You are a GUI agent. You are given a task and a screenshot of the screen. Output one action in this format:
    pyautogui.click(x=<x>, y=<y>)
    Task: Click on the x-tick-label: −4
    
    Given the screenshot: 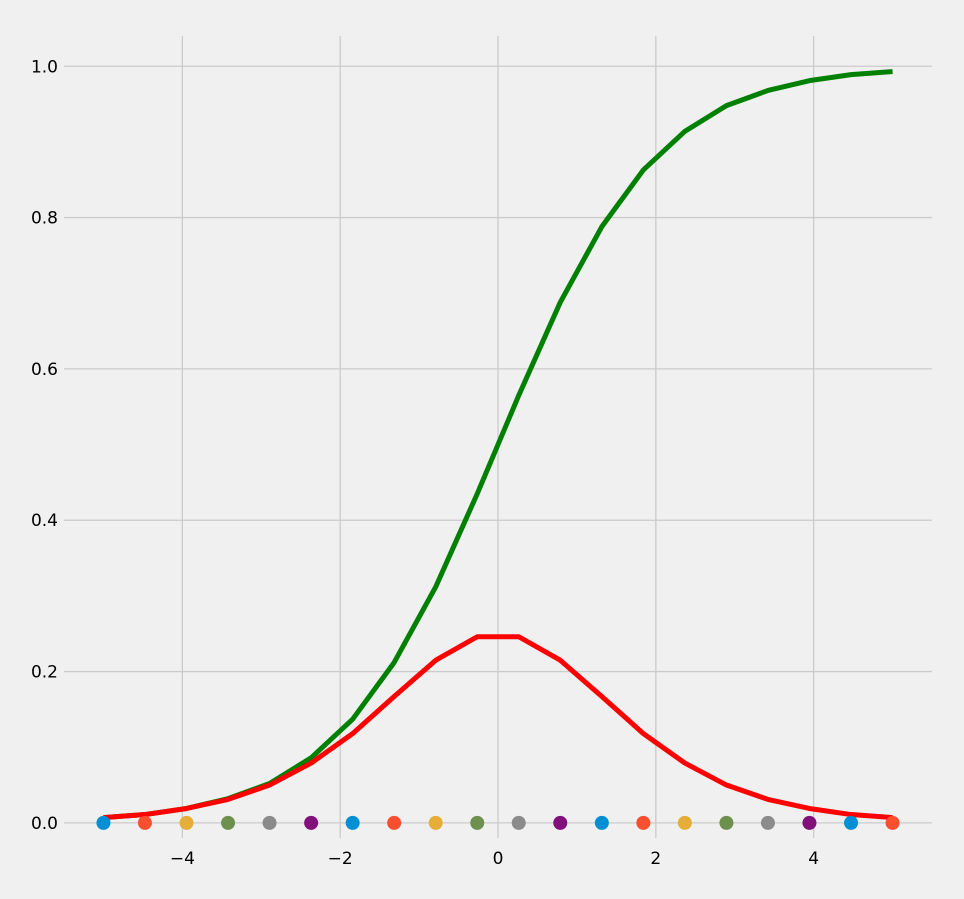 What is the action you would take?
    pyautogui.click(x=182, y=859)
    